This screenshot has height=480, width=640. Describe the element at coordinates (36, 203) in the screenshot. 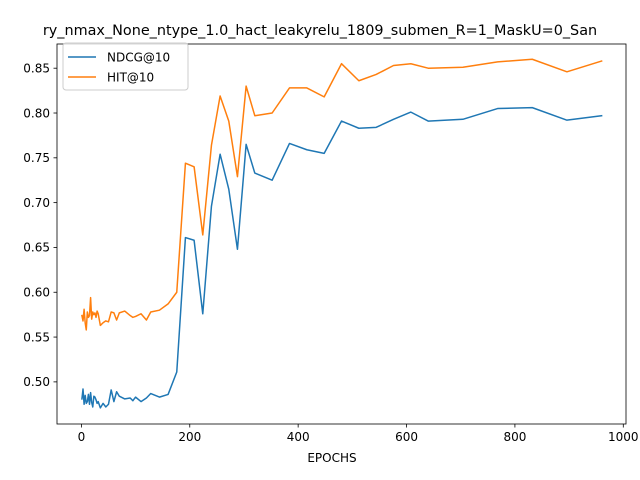

I see `y-tick-label: 0.70` at that location.